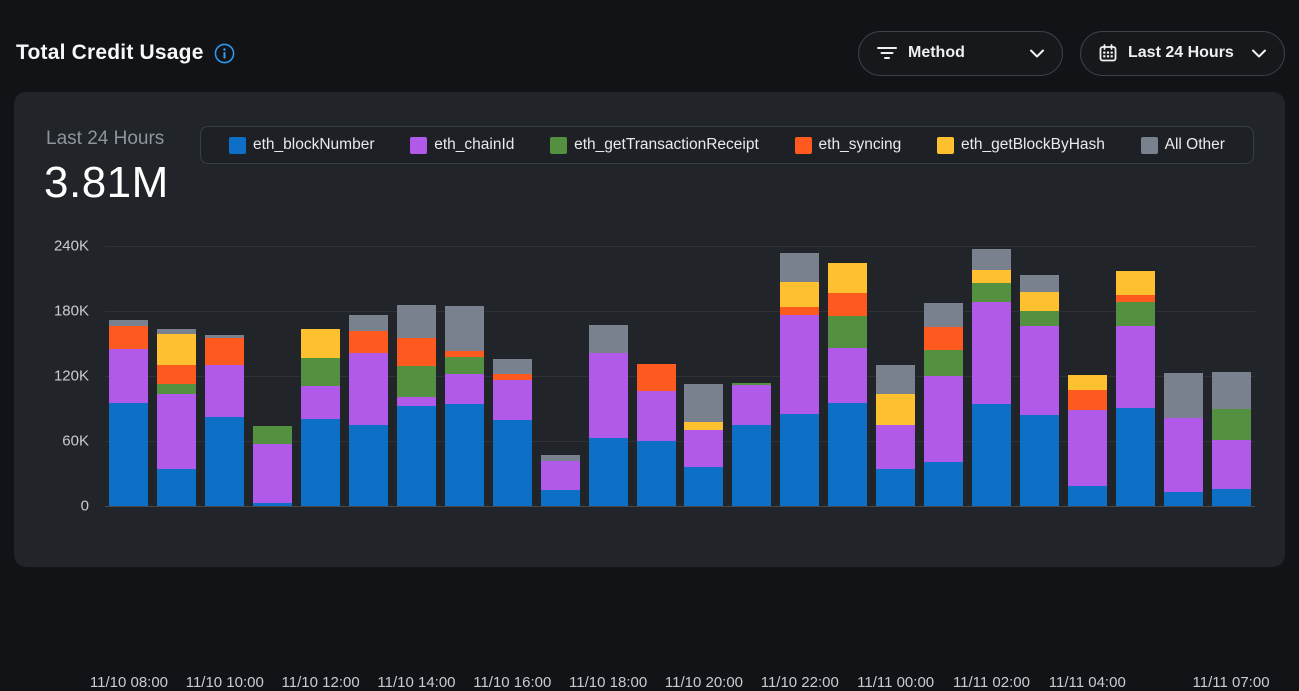  I want to click on legend-item: All Other, so click(1182, 145).